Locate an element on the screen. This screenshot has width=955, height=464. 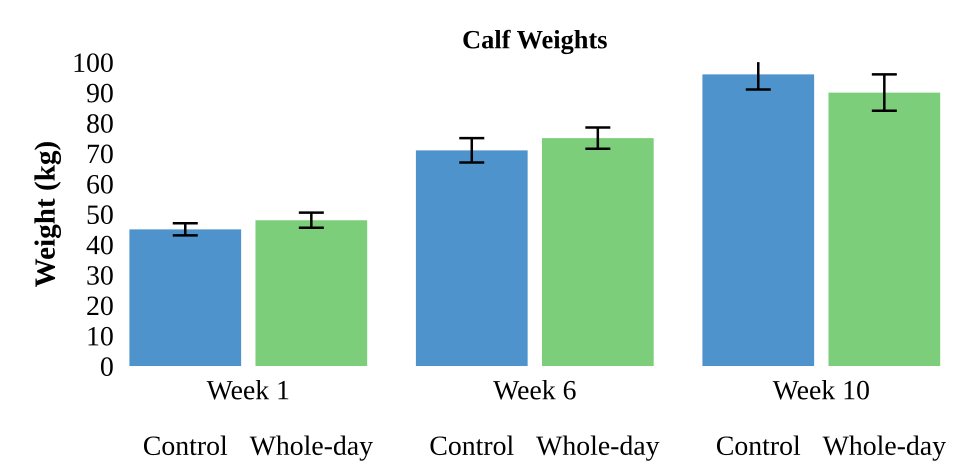
y-tick-label: 80 is located at coordinates (100, 123).